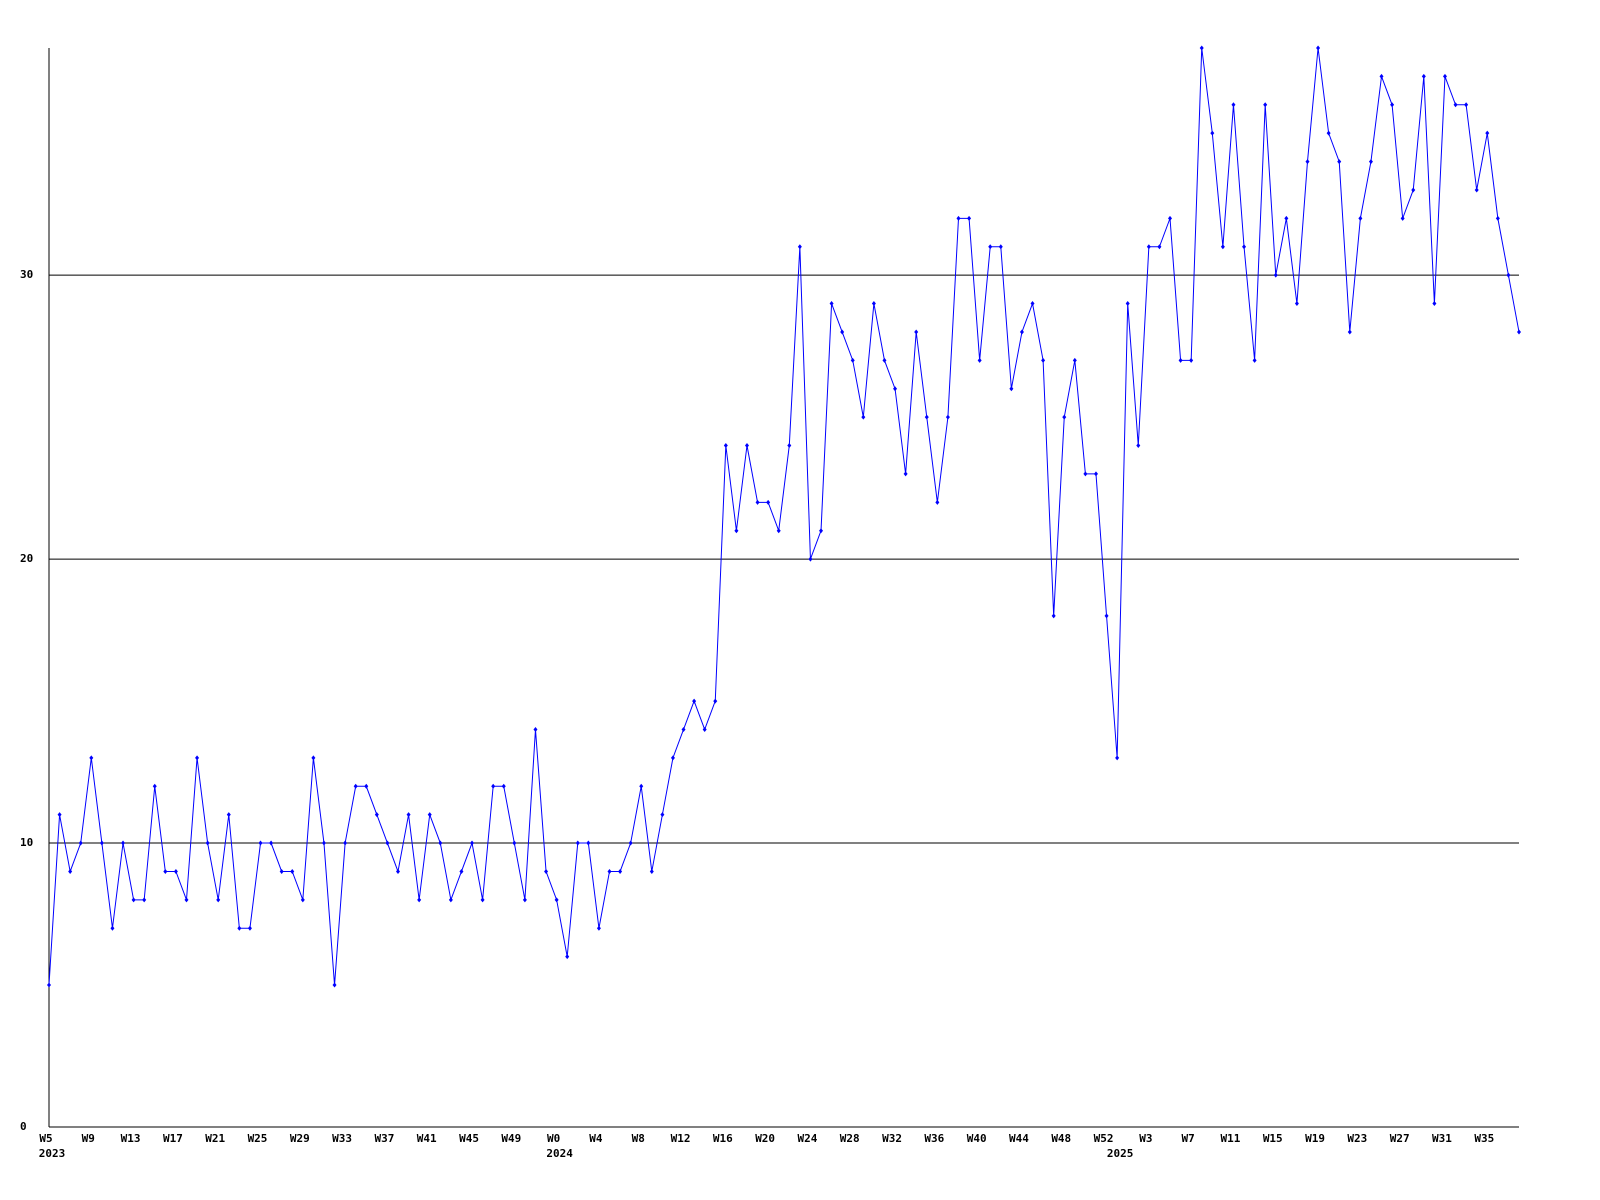  What do you see at coordinates (1315, 1138) in the screenshot?
I see `x-tick-label: W19` at bounding box center [1315, 1138].